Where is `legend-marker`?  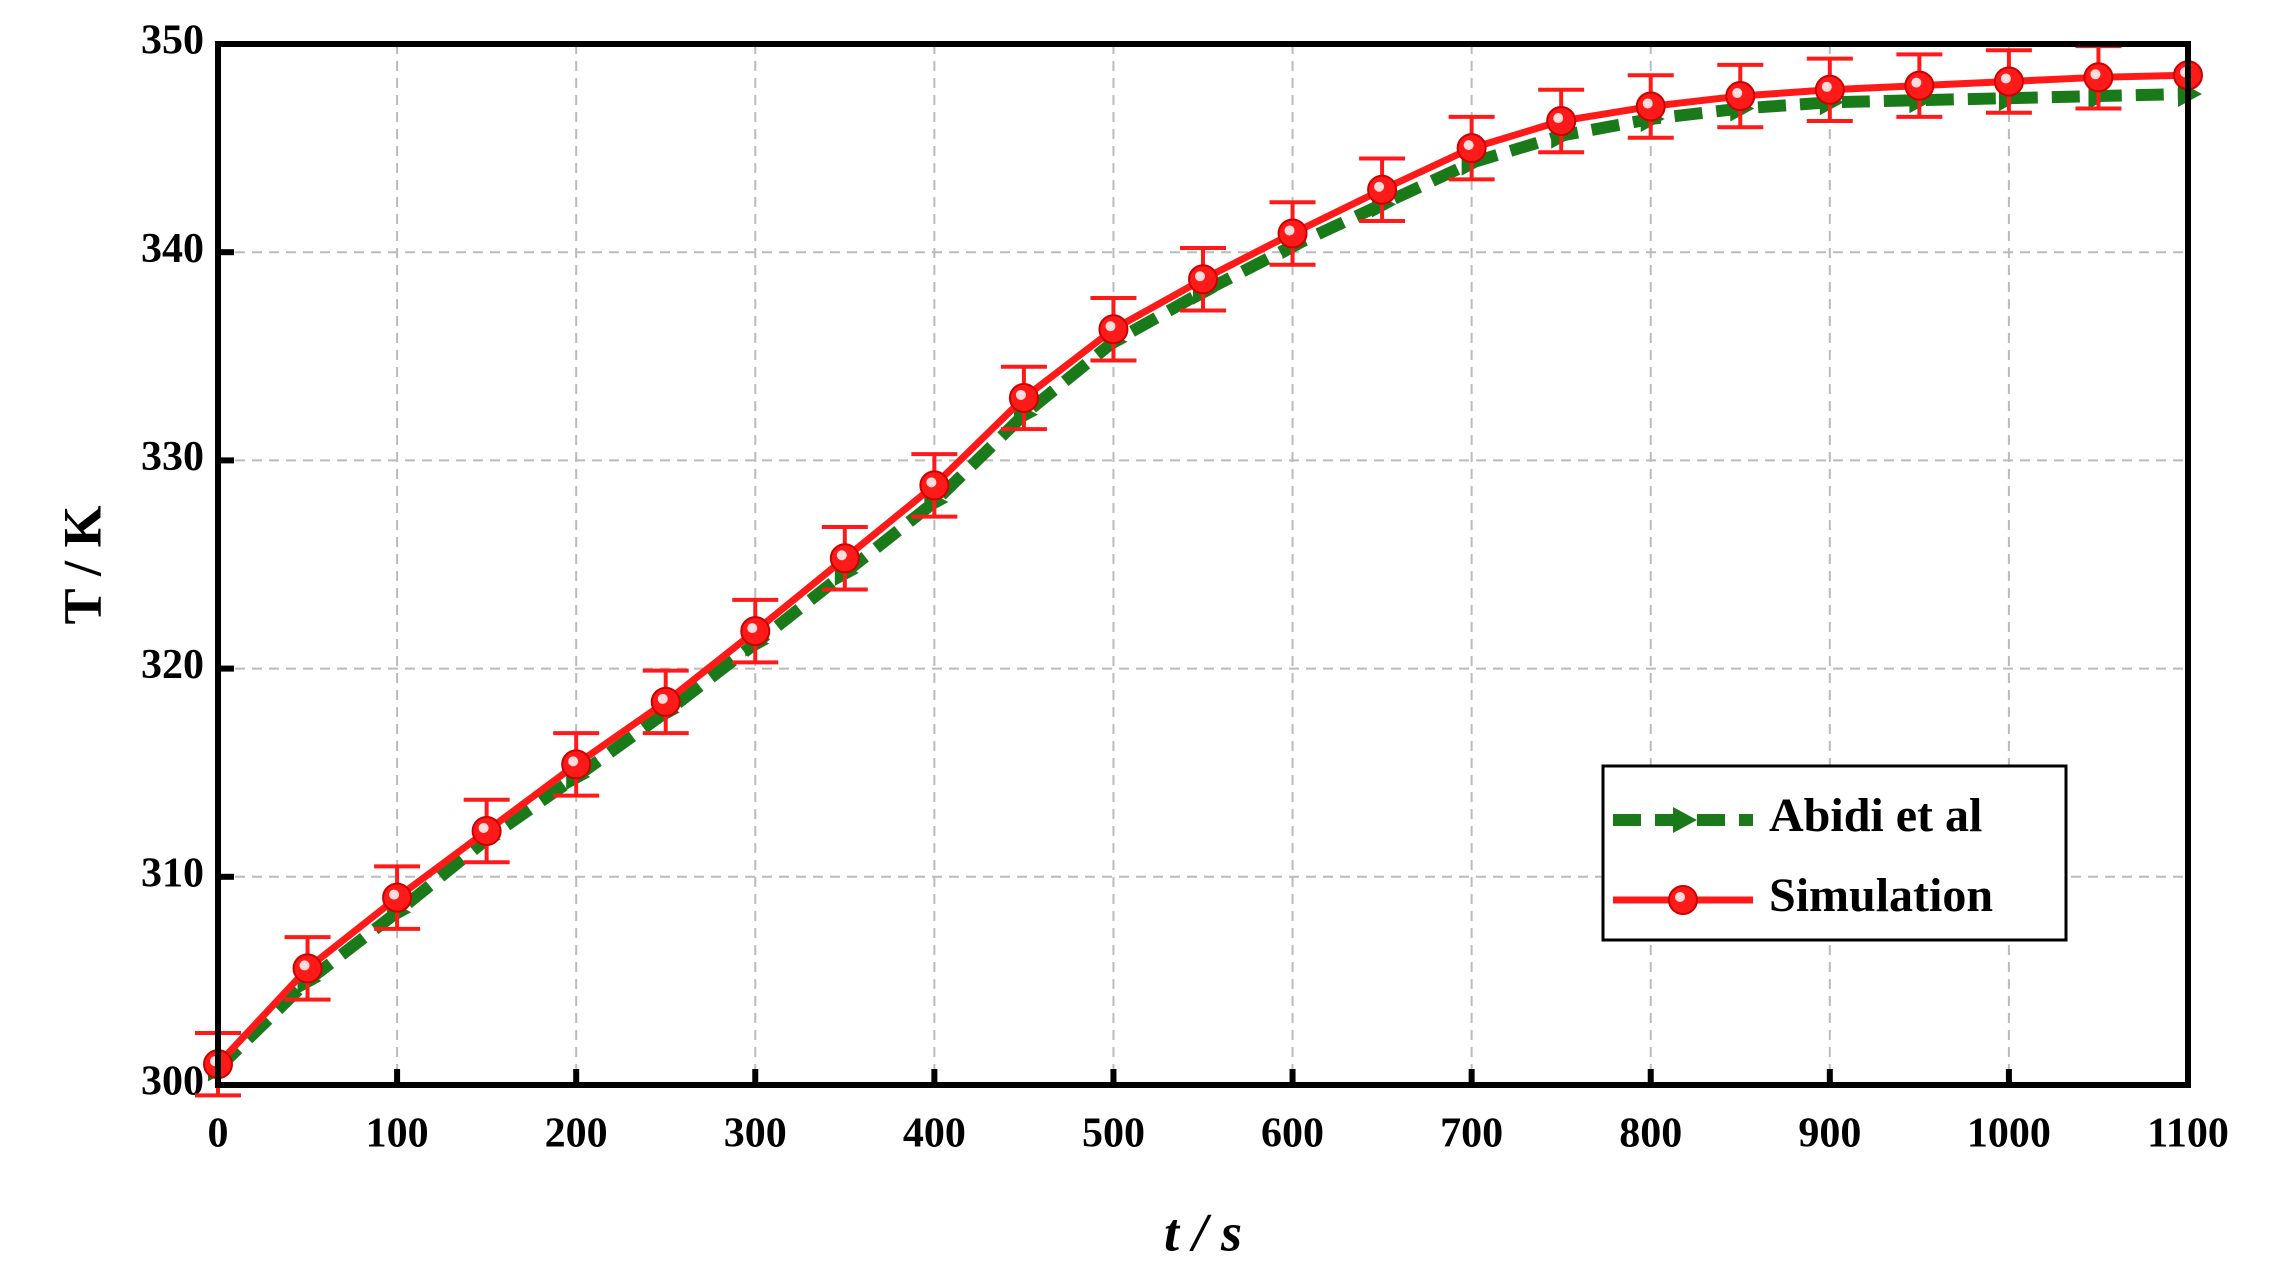 legend-marker is located at coordinates (1685, 820).